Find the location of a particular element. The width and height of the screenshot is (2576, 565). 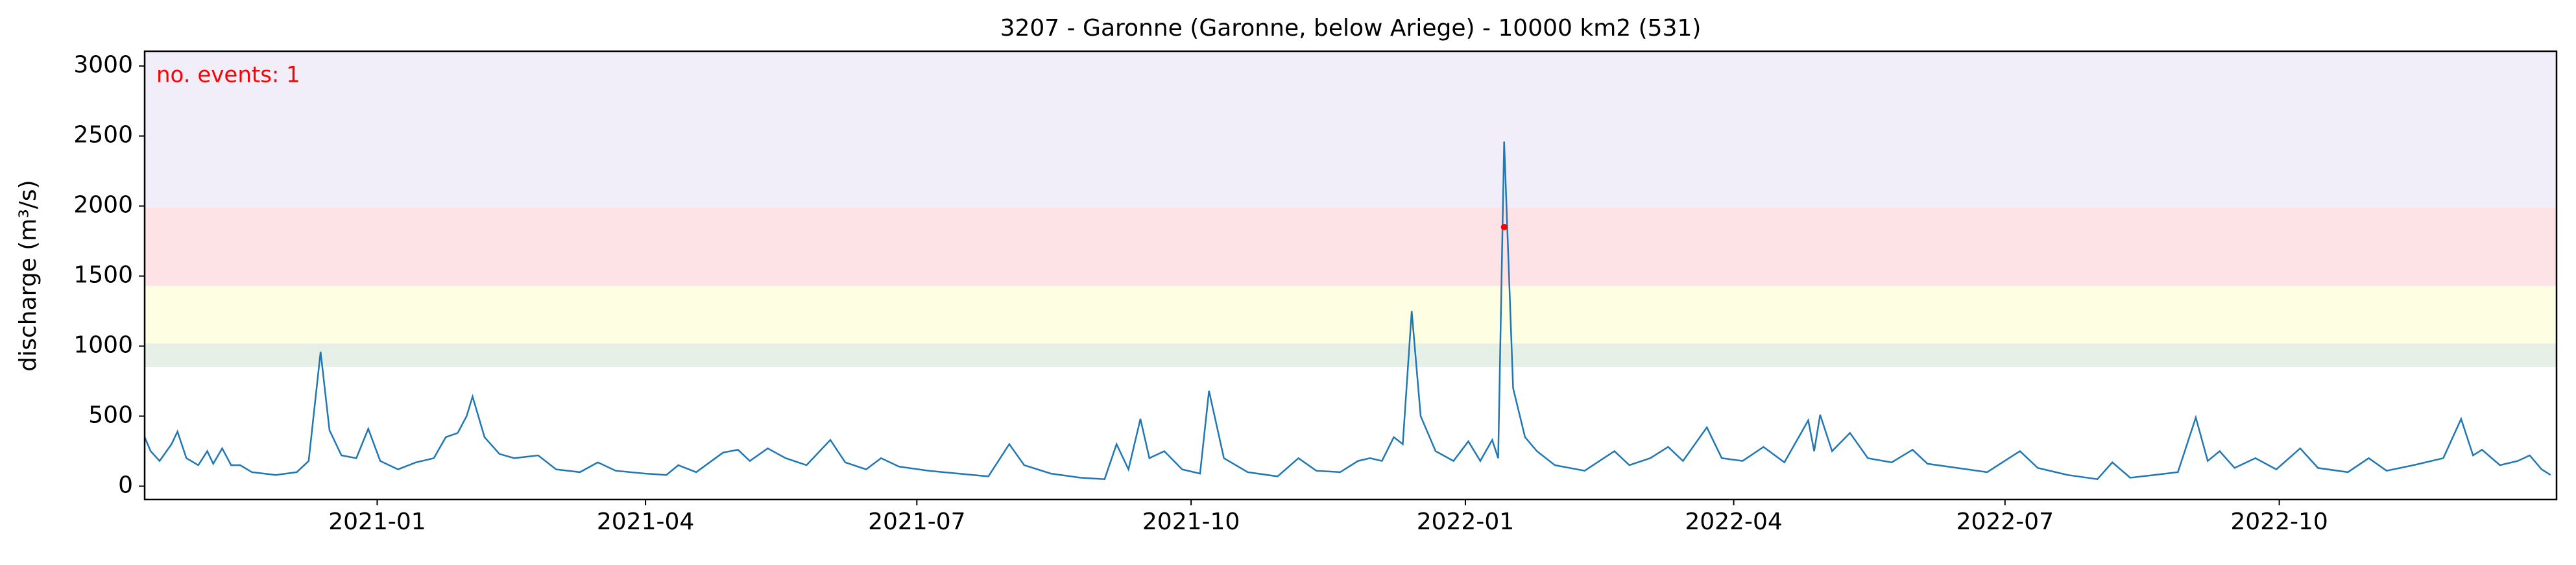

y-tick-label: 2000 is located at coordinates (103, 205).